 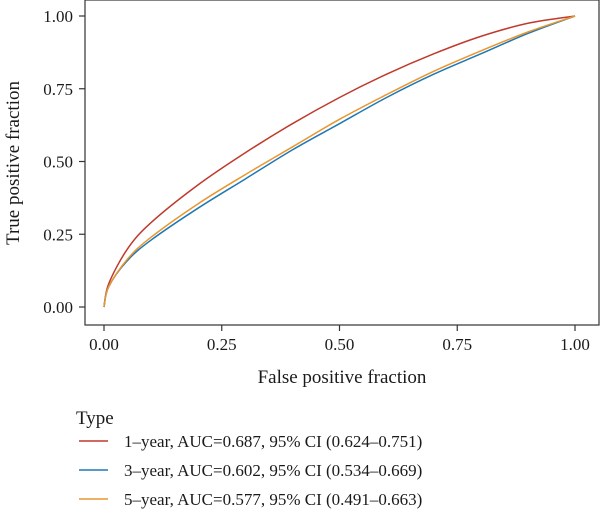 What do you see at coordinates (95, 418) in the screenshot?
I see `legend-title: Type` at bounding box center [95, 418].